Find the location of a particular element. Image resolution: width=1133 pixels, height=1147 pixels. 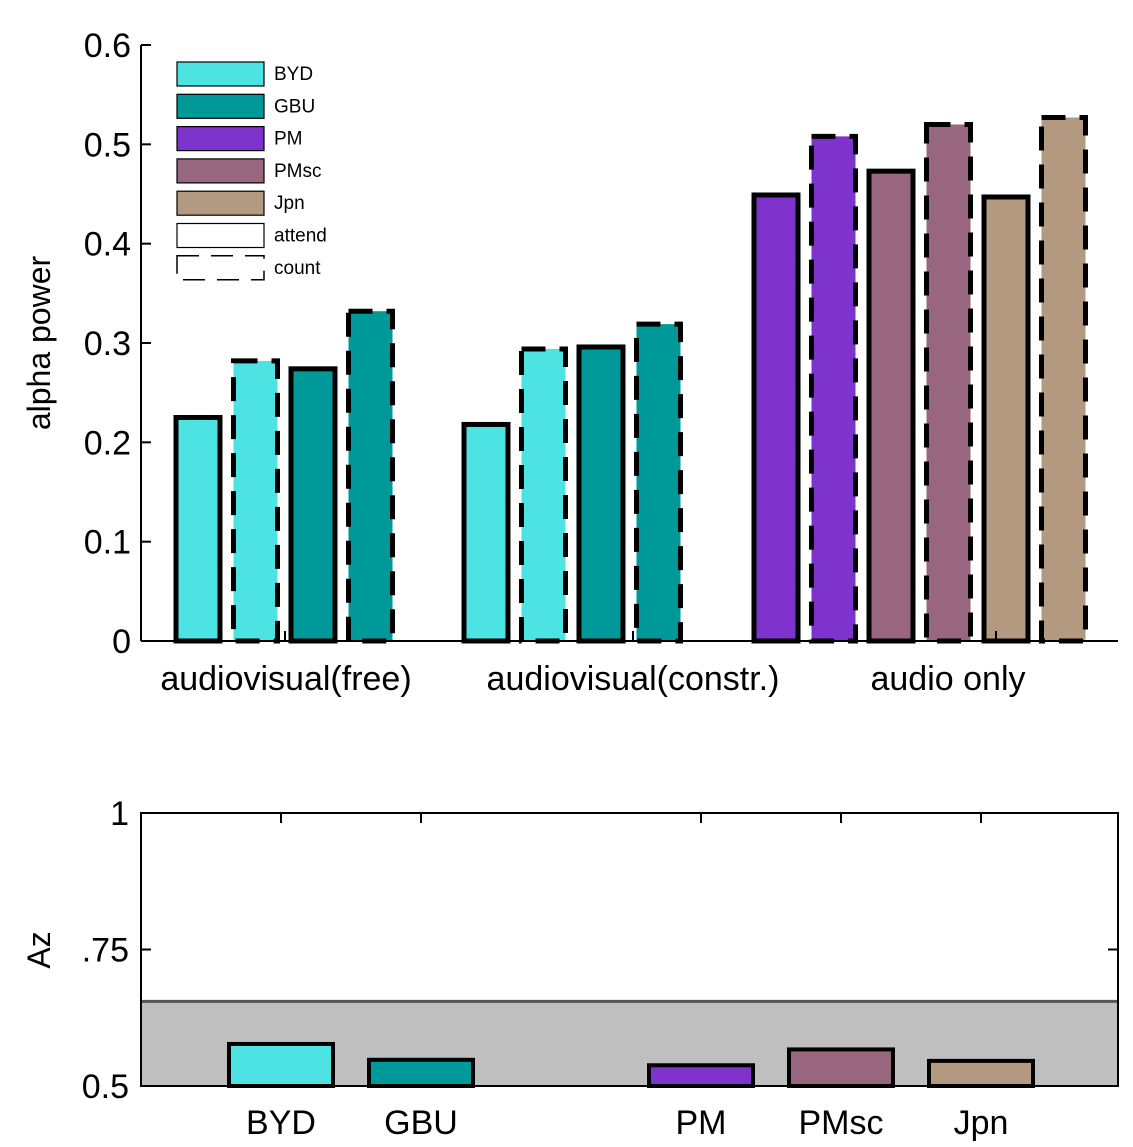

az-bars is located at coordinates (631, 1065).